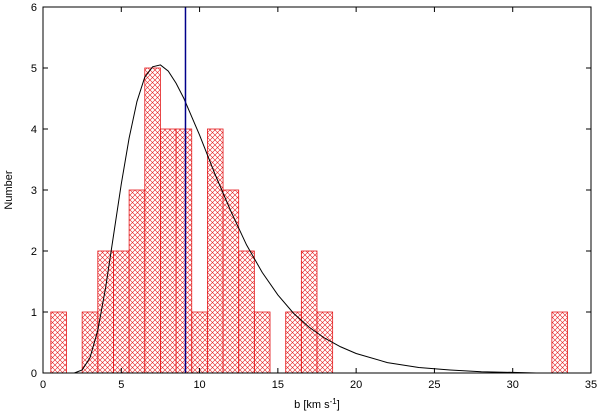 The width and height of the screenshot is (600, 413). What do you see at coordinates (591, 385) in the screenshot?
I see `x-tick-label: 35` at bounding box center [591, 385].